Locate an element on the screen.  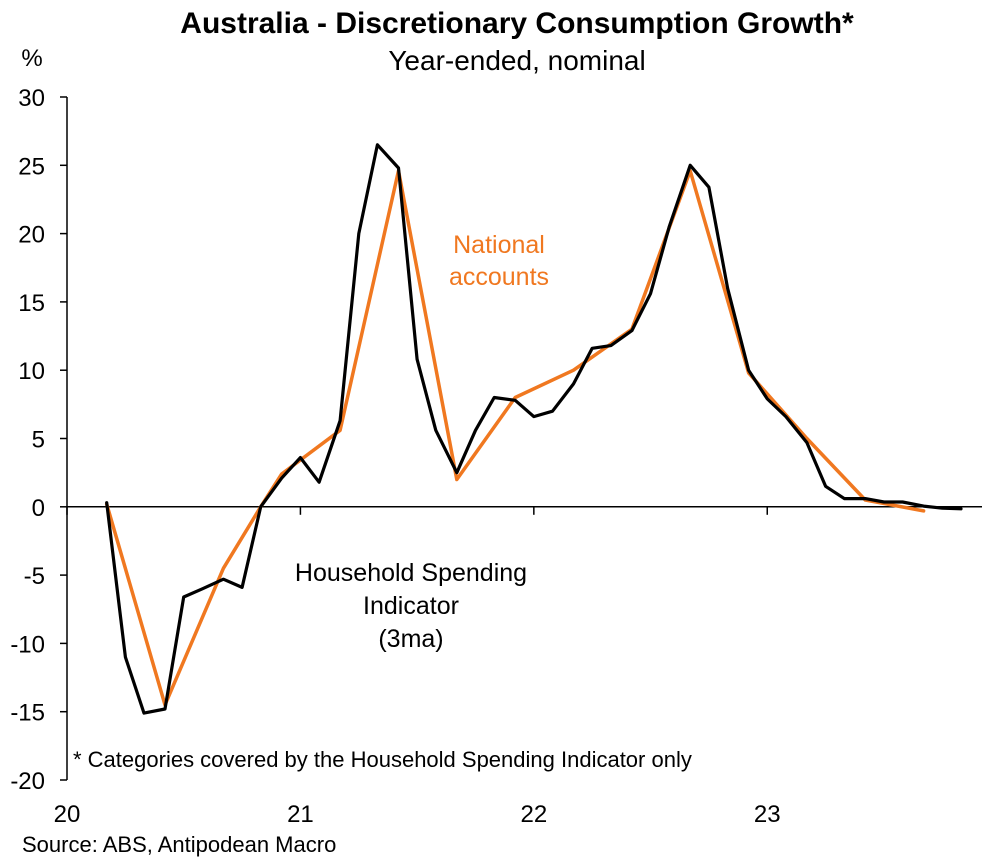
hsi-label: Household Spending Indicator (3ma) is located at coordinates (411, 606).